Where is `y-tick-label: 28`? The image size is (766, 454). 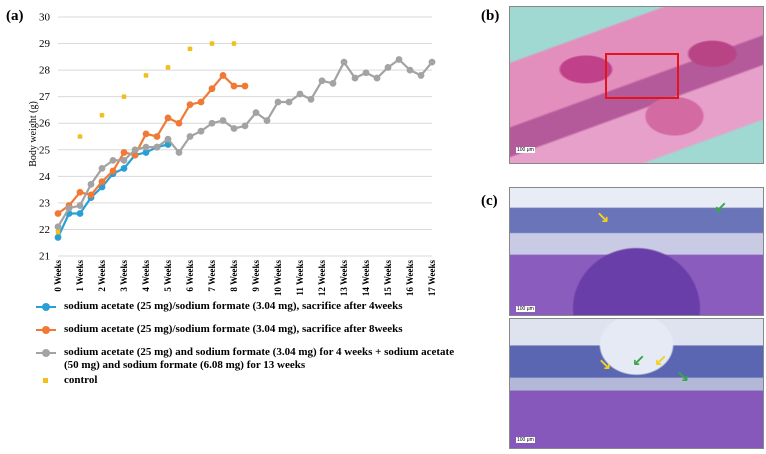 y-tick-label: 28 is located at coordinates (45, 71).